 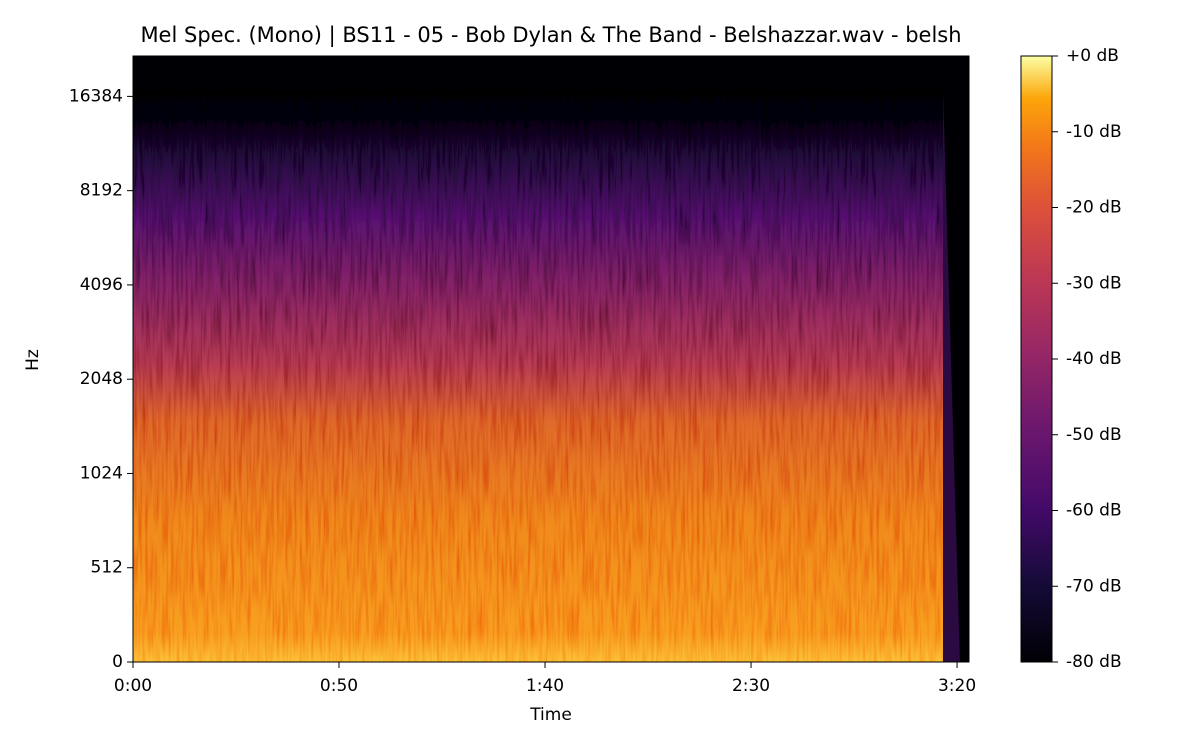 What do you see at coordinates (1094, 132) in the screenshot?
I see `colorbar-tick-label: -10 dB` at bounding box center [1094, 132].